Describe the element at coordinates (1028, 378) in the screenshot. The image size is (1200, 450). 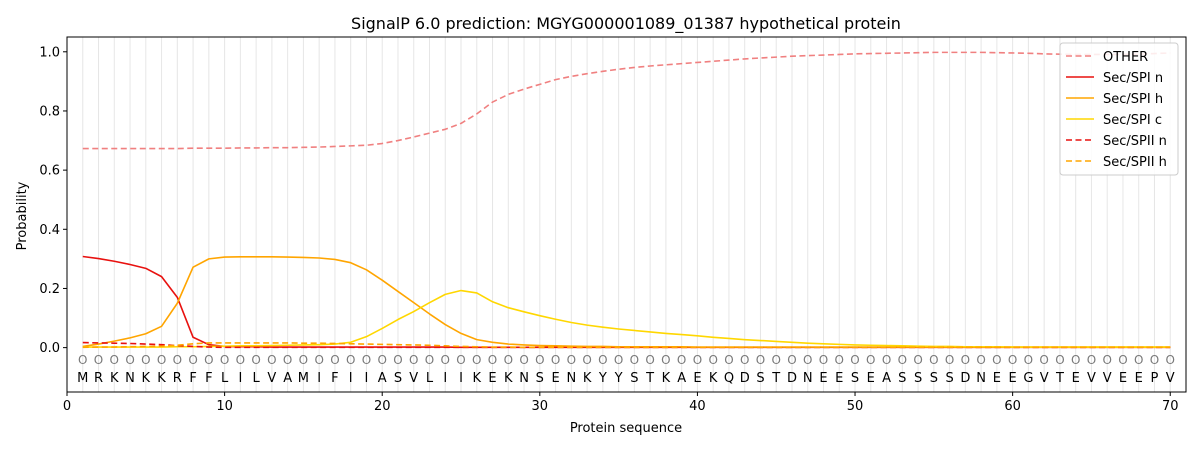
I see `sequence-letter: G` at that location.